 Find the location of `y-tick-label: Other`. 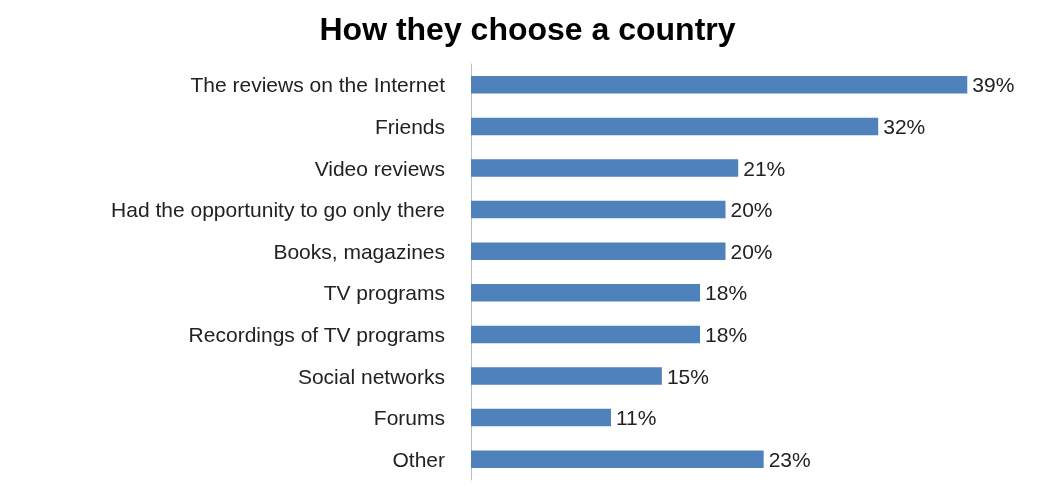

y-tick-label: Other is located at coordinates (418, 459).